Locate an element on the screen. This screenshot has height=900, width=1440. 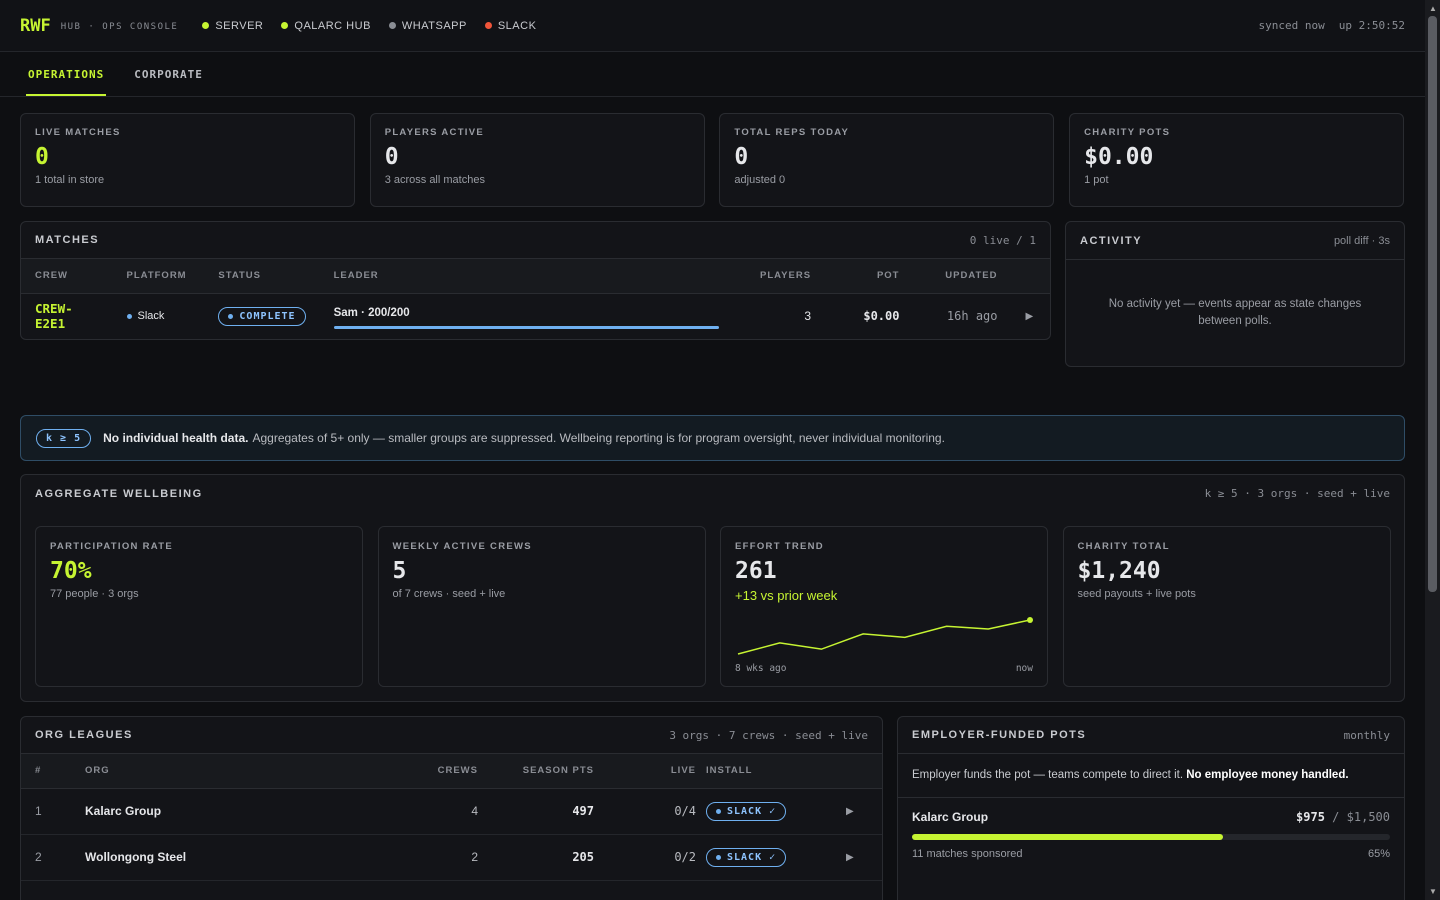
panel-title: AGGREGATE WELLBEING is located at coordinates (119, 493).